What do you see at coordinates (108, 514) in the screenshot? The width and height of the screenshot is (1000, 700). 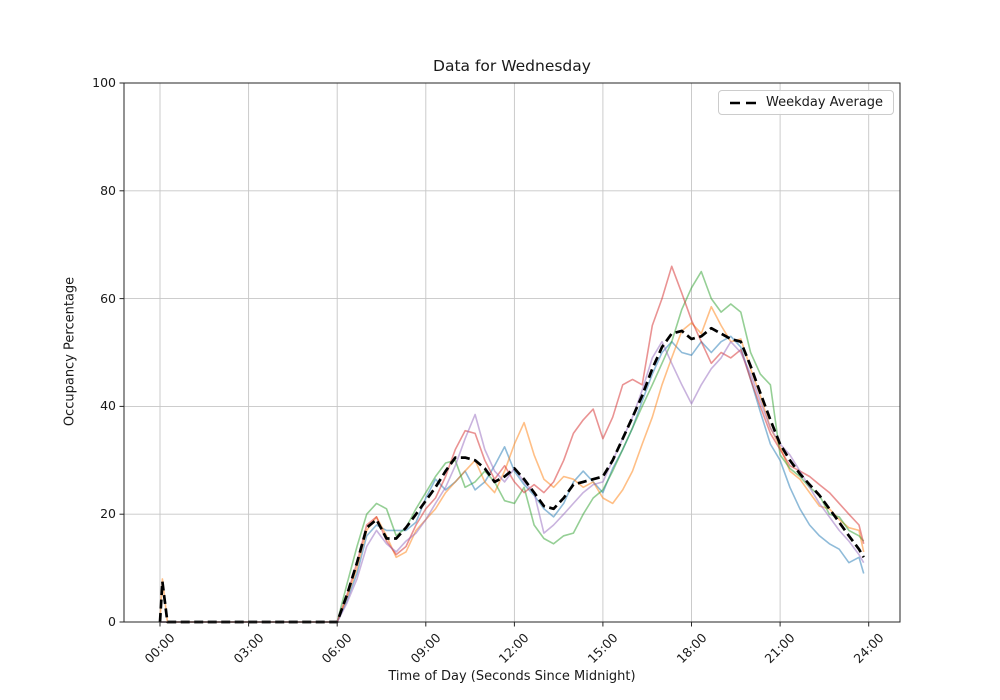 I see `y-tick-label: 20` at bounding box center [108, 514].